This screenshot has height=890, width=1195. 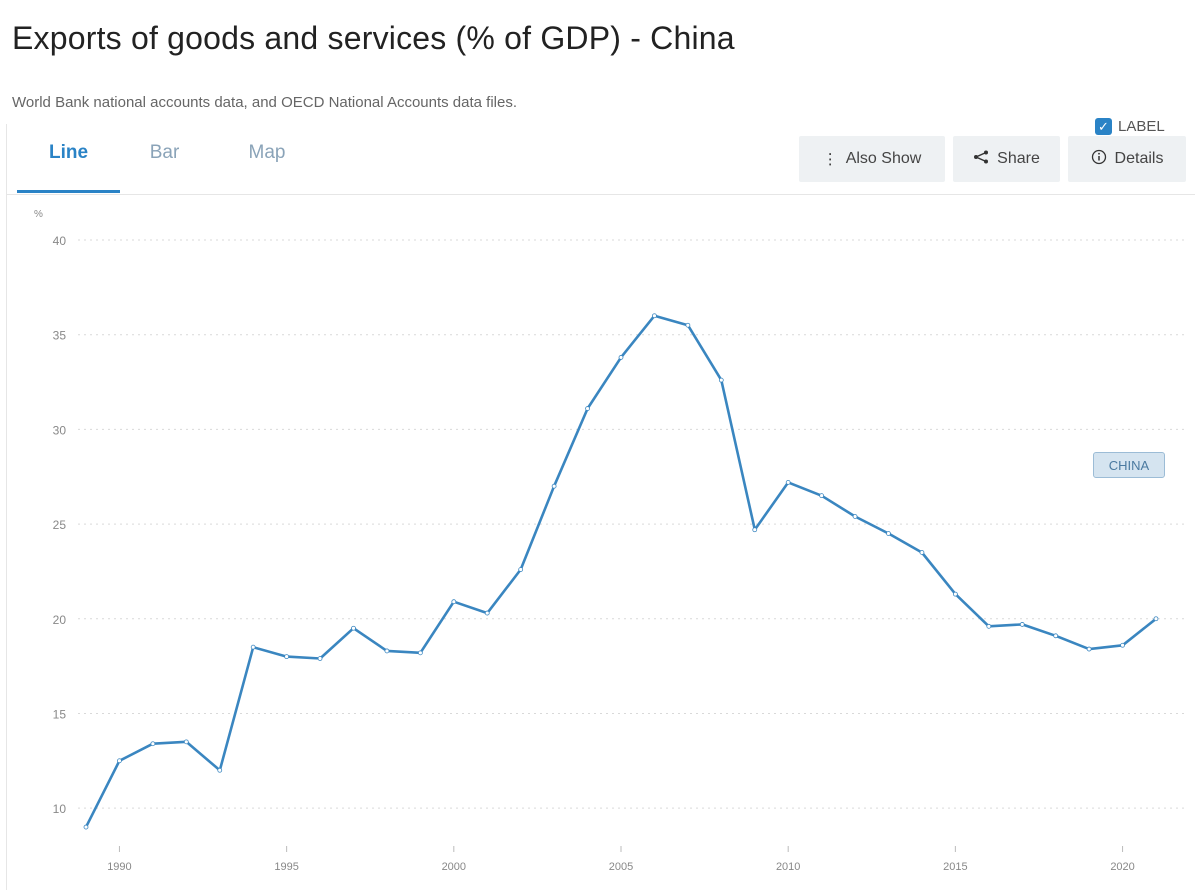 What do you see at coordinates (1139, 158) in the screenshot?
I see `details-label: Details` at bounding box center [1139, 158].